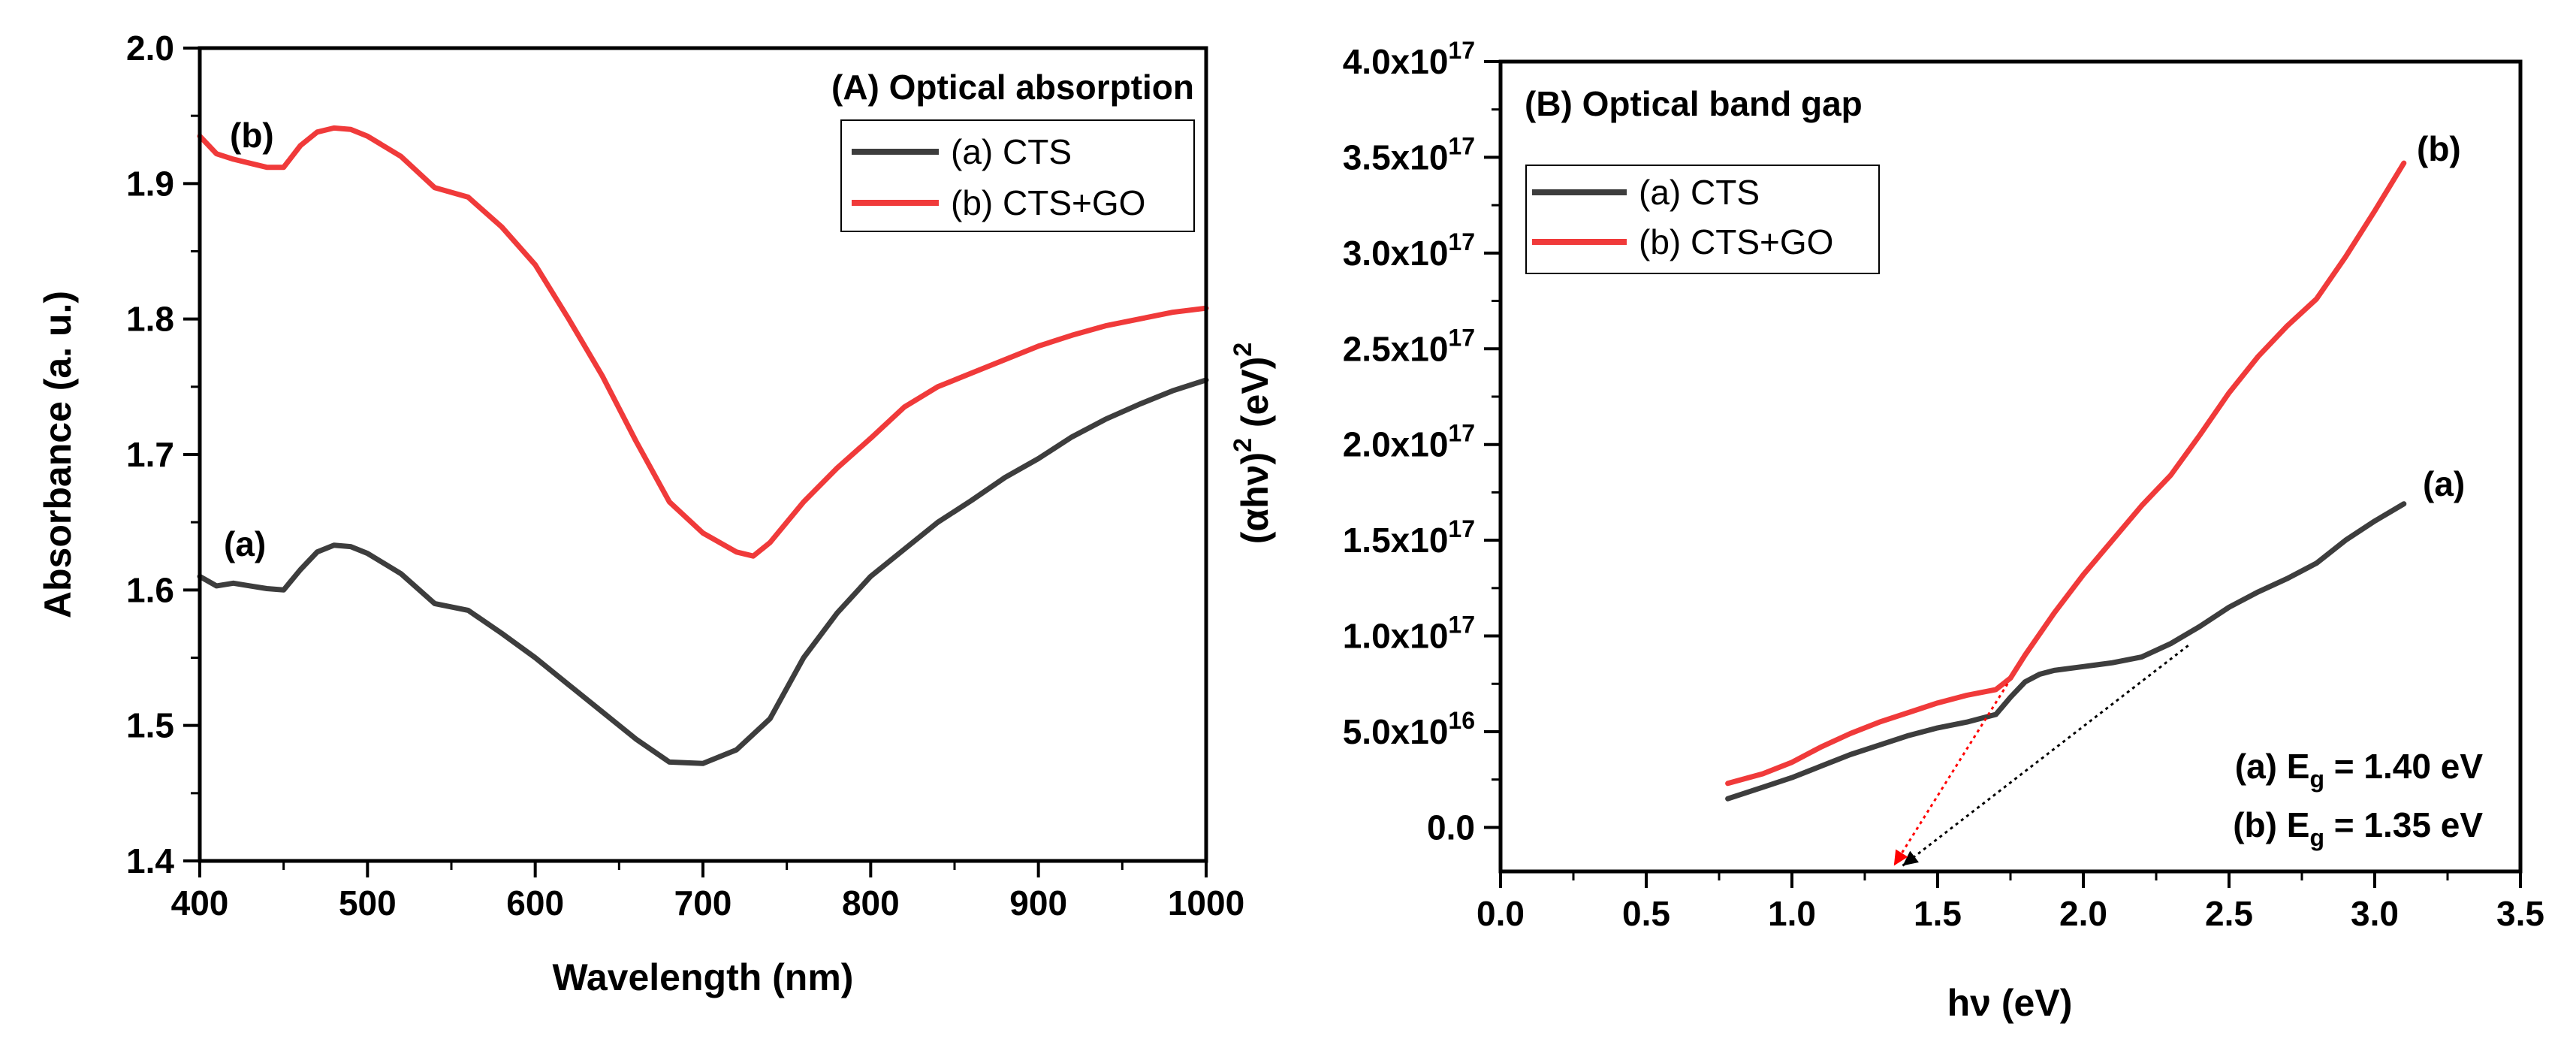 The width and height of the screenshot is (2576, 1060). What do you see at coordinates (703, 977) in the screenshot?
I see `x-axis-title: Wavelength (nm)` at bounding box center [703, 977].